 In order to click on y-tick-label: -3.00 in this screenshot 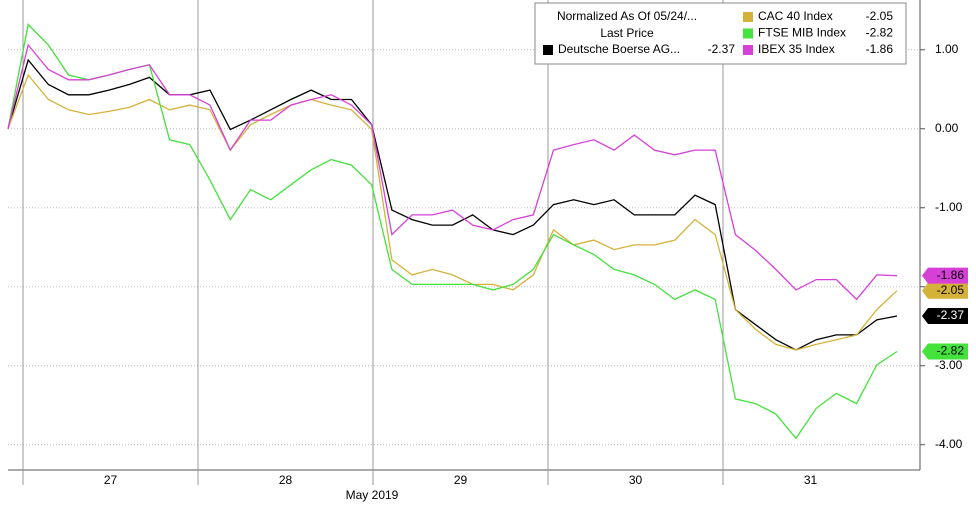, I will do `click(949, 365)`.